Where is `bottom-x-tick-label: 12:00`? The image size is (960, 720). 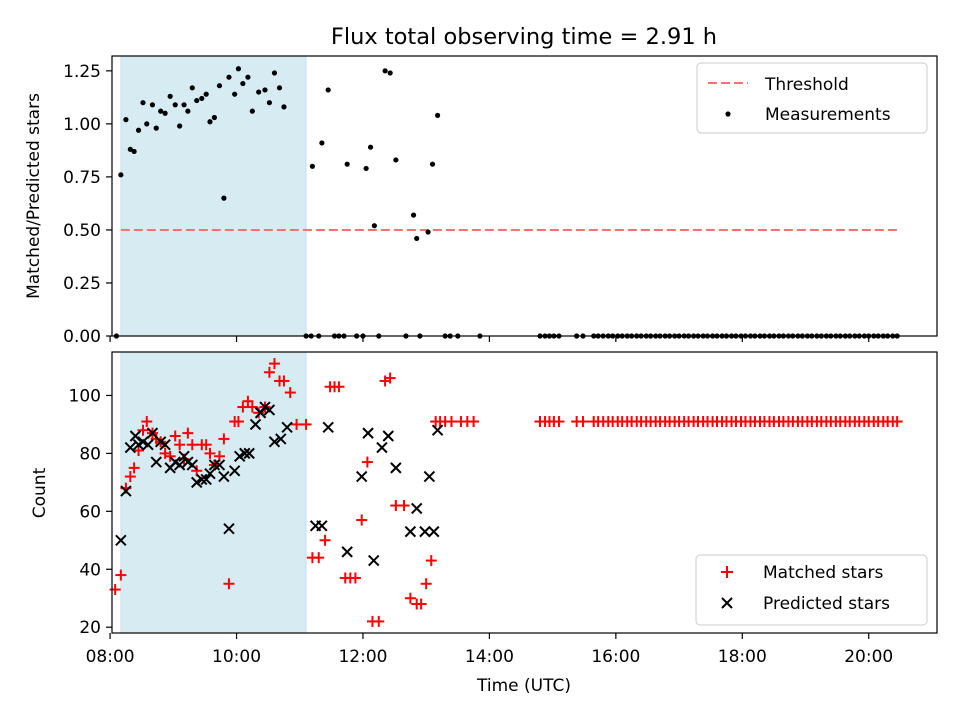 bottom-x-tick-label: 12:00 is located at coordinates (362, 657).